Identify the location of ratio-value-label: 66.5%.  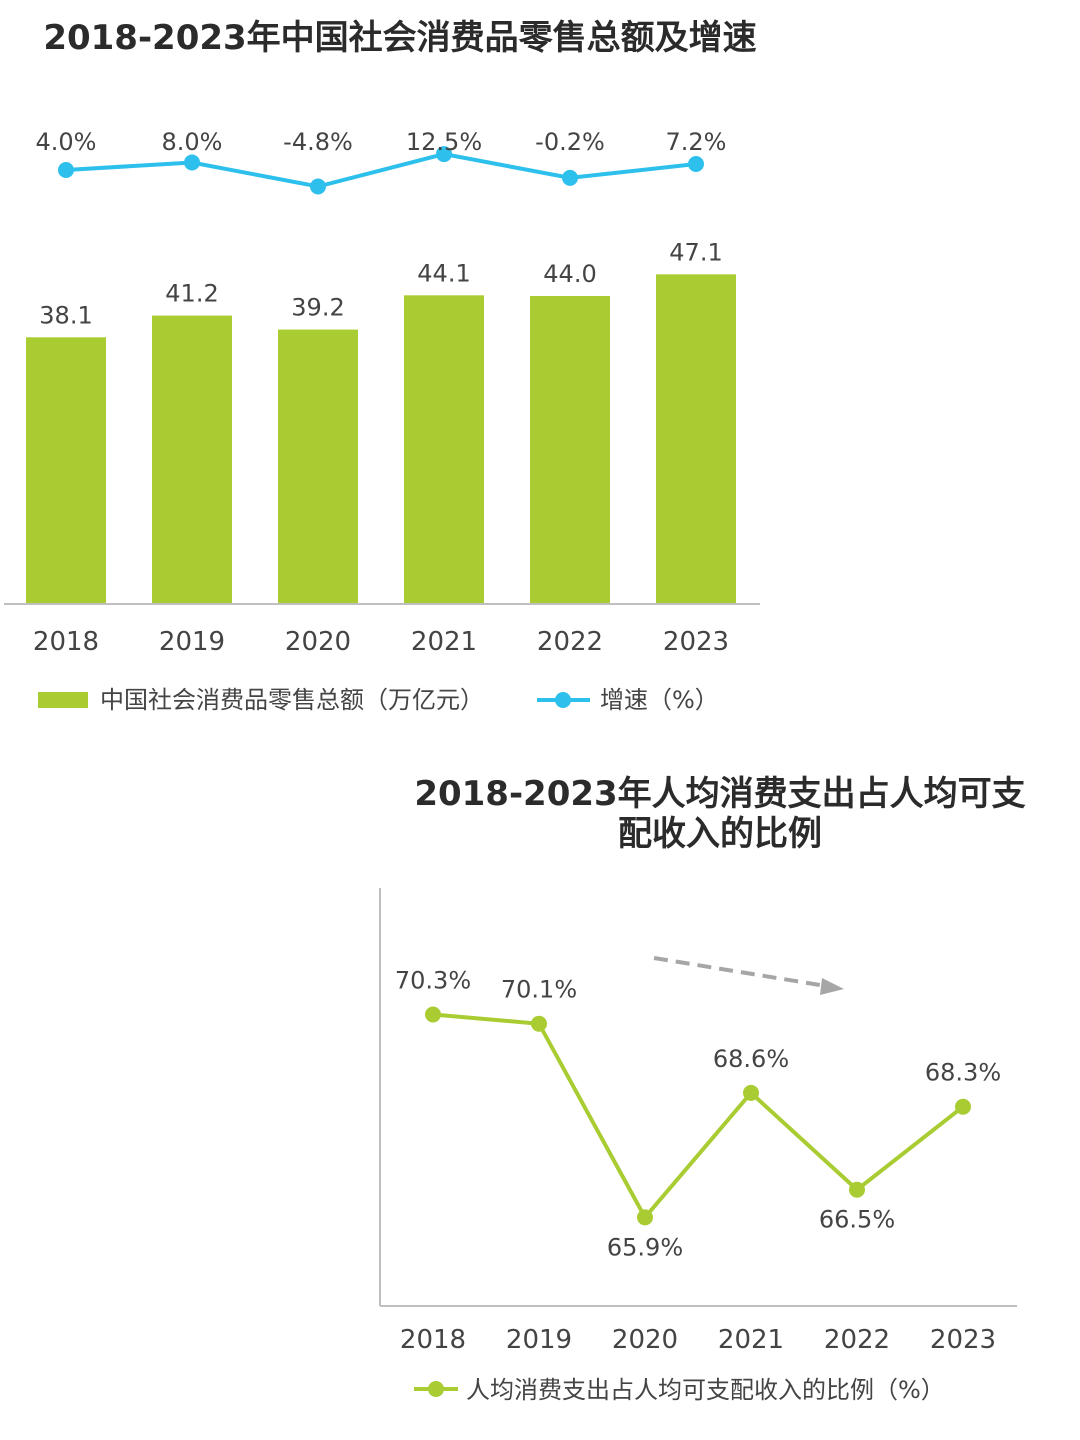
(857, 1220).